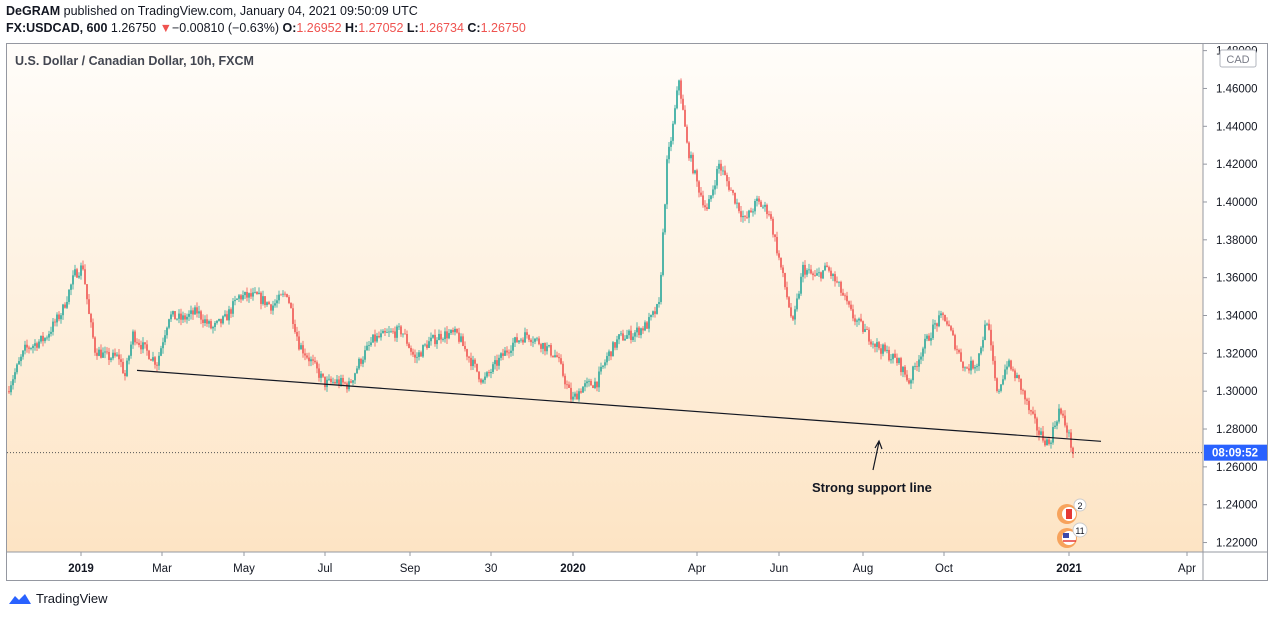  What do you see at coordinates (573, 569) in the screenshot?
I see `x-tick-label: 2020` at bounding box center [573, 569].